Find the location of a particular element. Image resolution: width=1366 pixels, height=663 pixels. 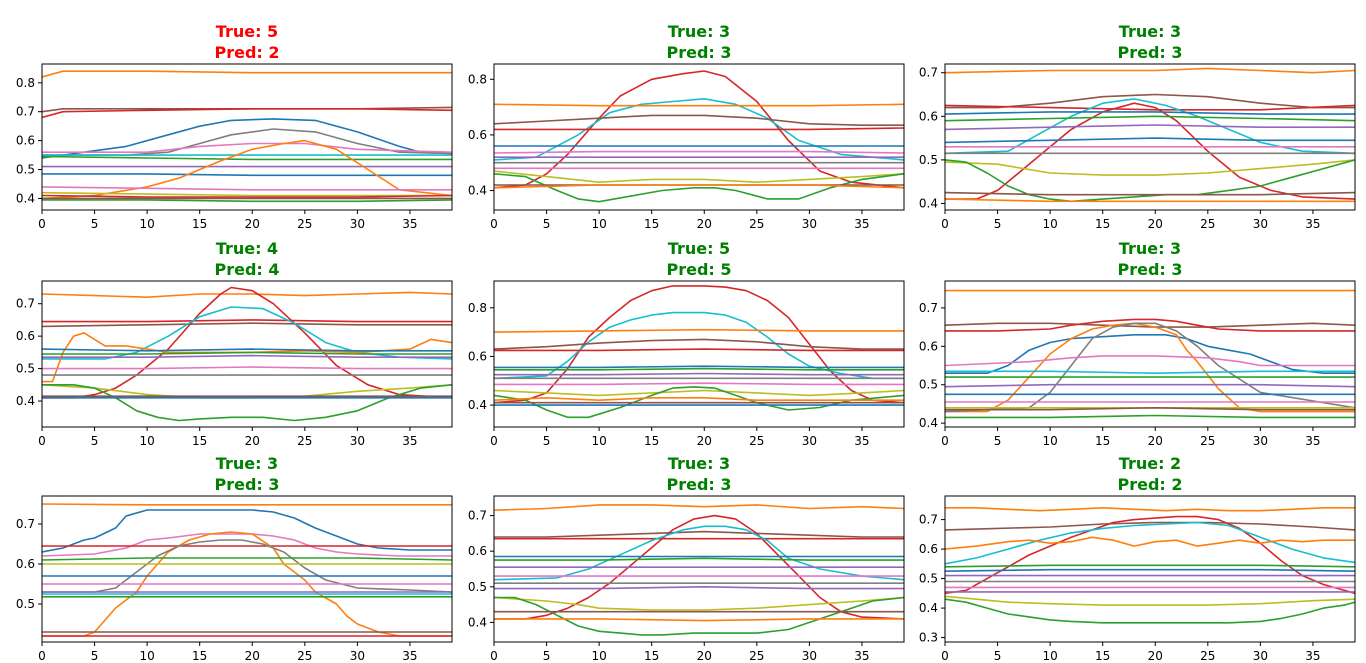

subplot-title-true: True: 5 is located at coordinates (699, 248).